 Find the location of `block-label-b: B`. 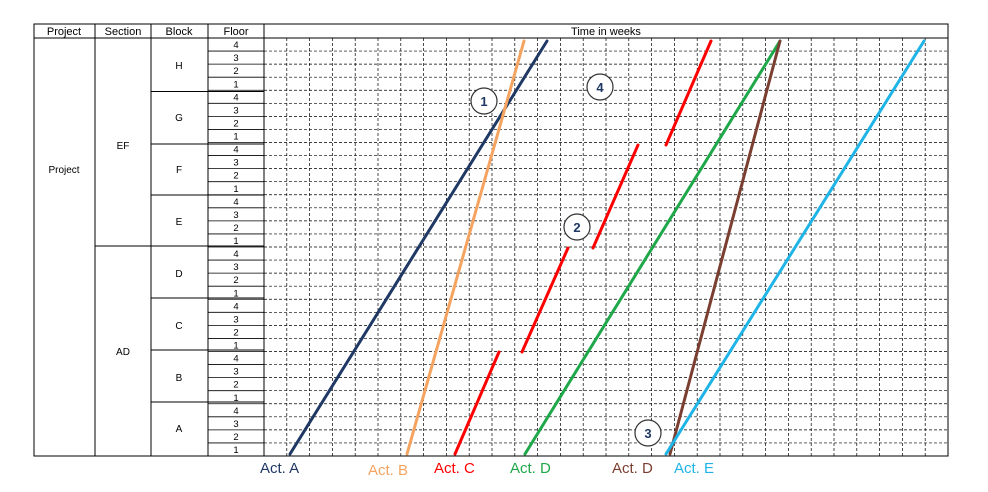

block-label-b: B is located at coordinates (179, 378).